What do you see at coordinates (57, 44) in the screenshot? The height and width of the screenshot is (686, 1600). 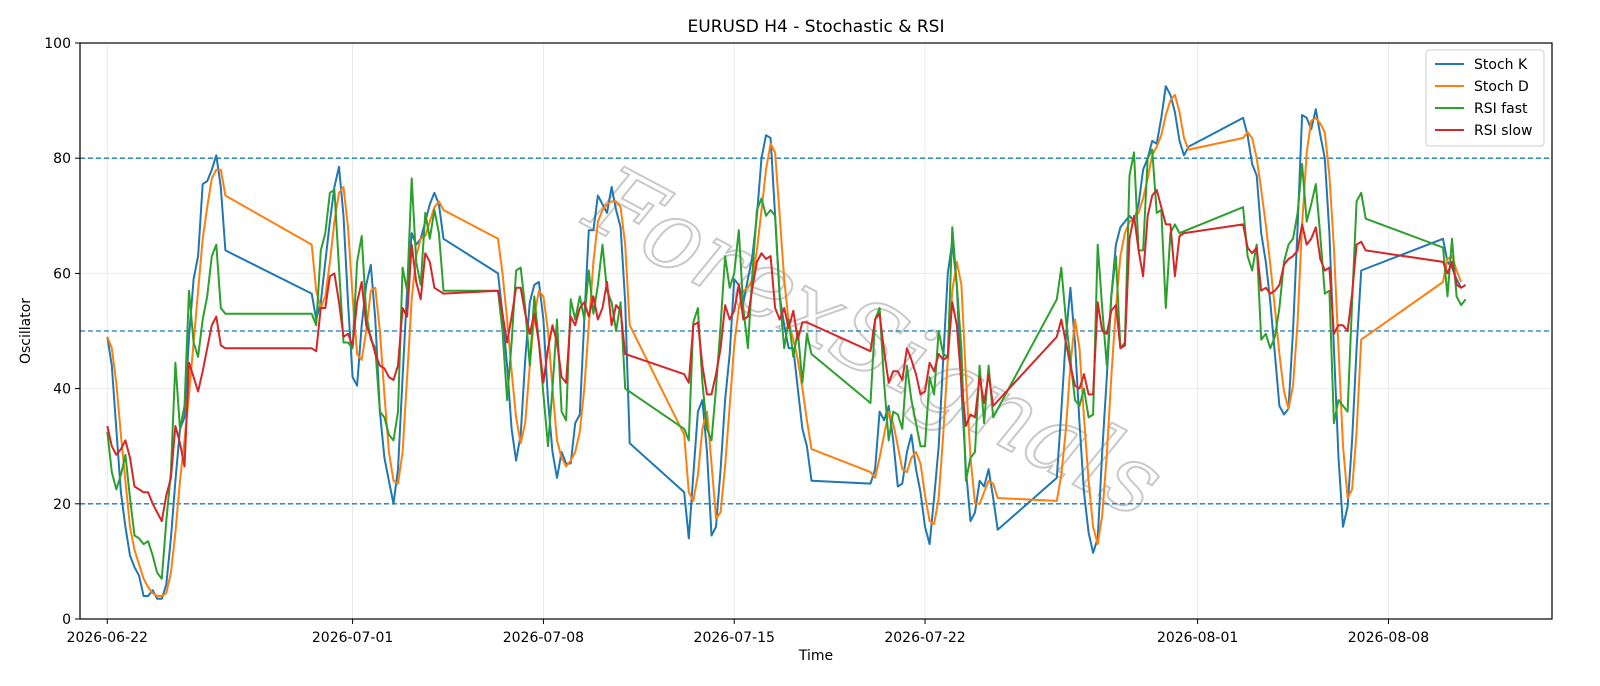 I see `y-tick-label: 100` at bounding box center [57, 44].